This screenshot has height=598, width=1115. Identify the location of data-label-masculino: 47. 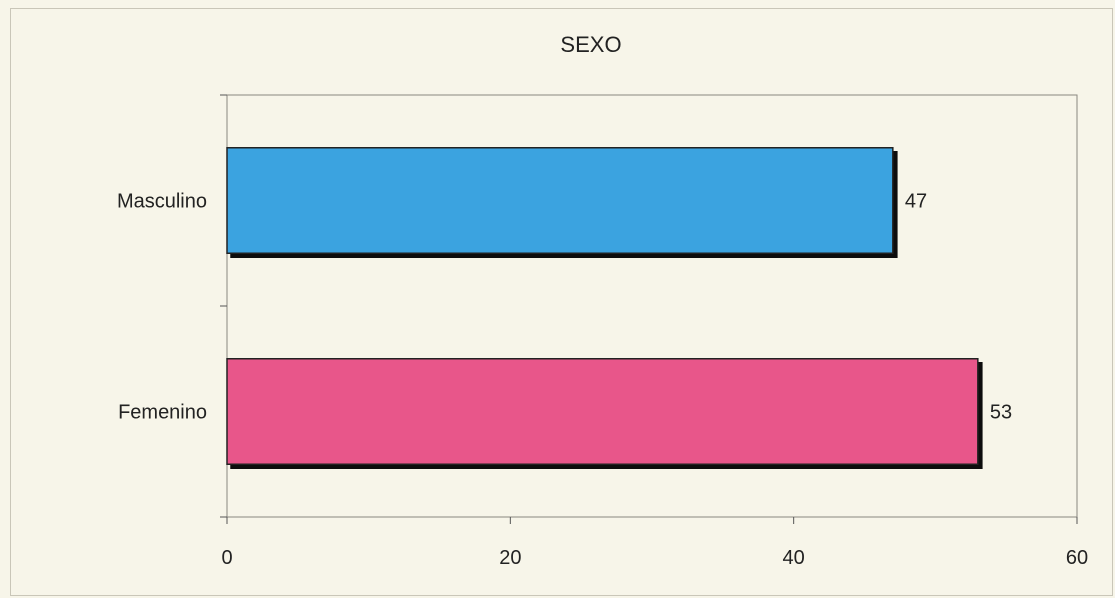
(916, 202).